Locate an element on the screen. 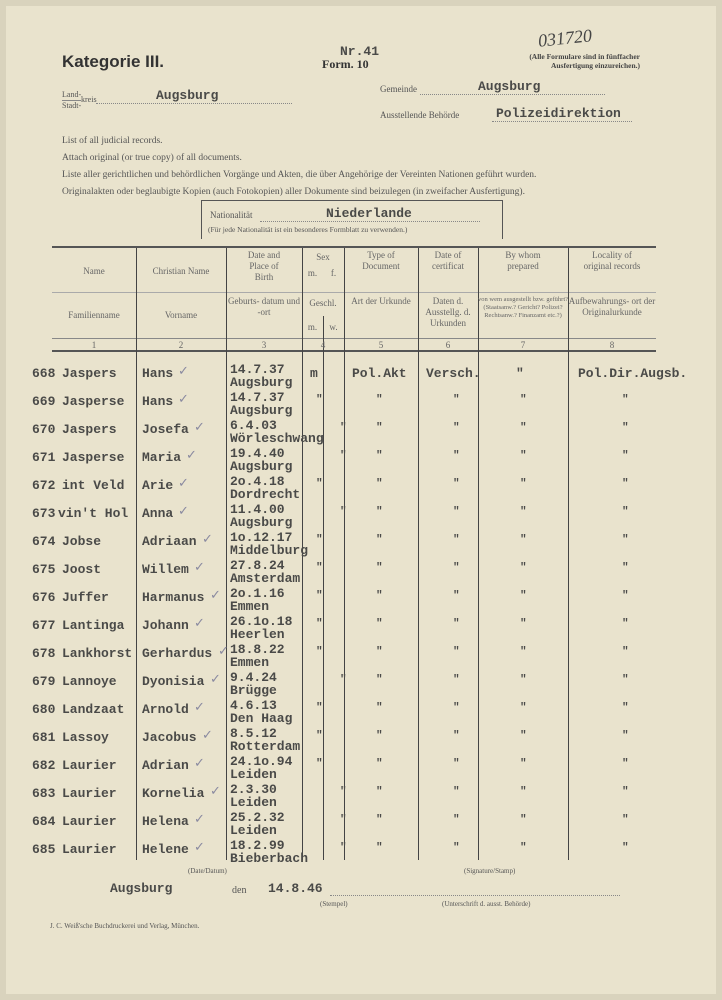 The height and width of the screenshot is (1000, 722). column-number: 1 is located at coordinates (94, 345).